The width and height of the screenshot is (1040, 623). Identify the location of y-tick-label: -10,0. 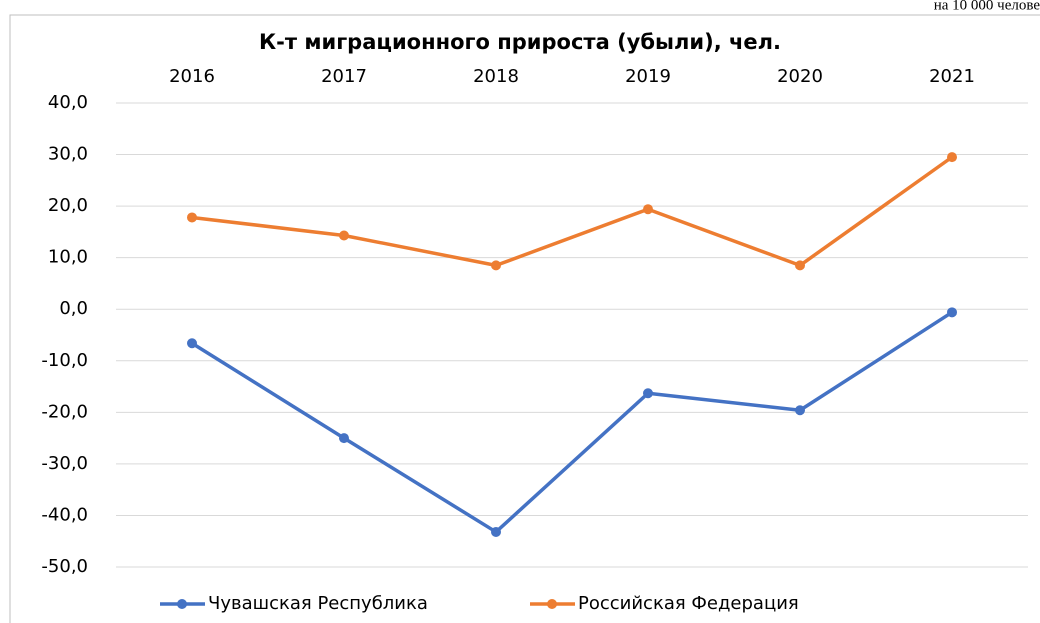
(64, 360).